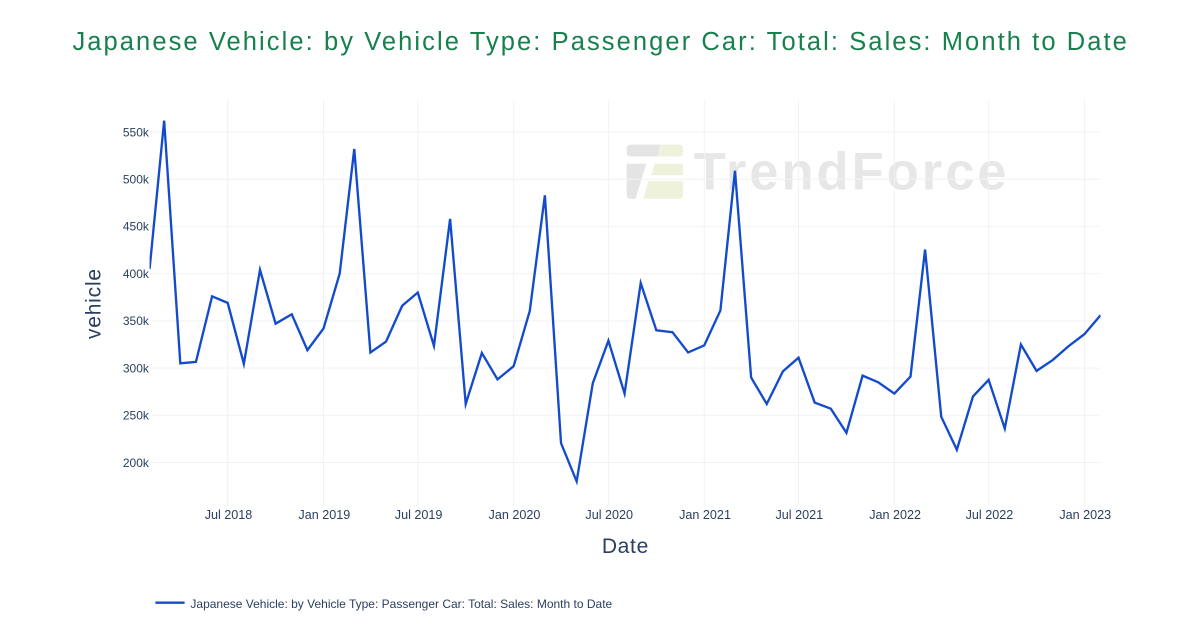 The image size is (1200, 630). Describe the element at coordinates (1085, 515) in the screenshot. I see `svg-text: Jan 2023` at that location.